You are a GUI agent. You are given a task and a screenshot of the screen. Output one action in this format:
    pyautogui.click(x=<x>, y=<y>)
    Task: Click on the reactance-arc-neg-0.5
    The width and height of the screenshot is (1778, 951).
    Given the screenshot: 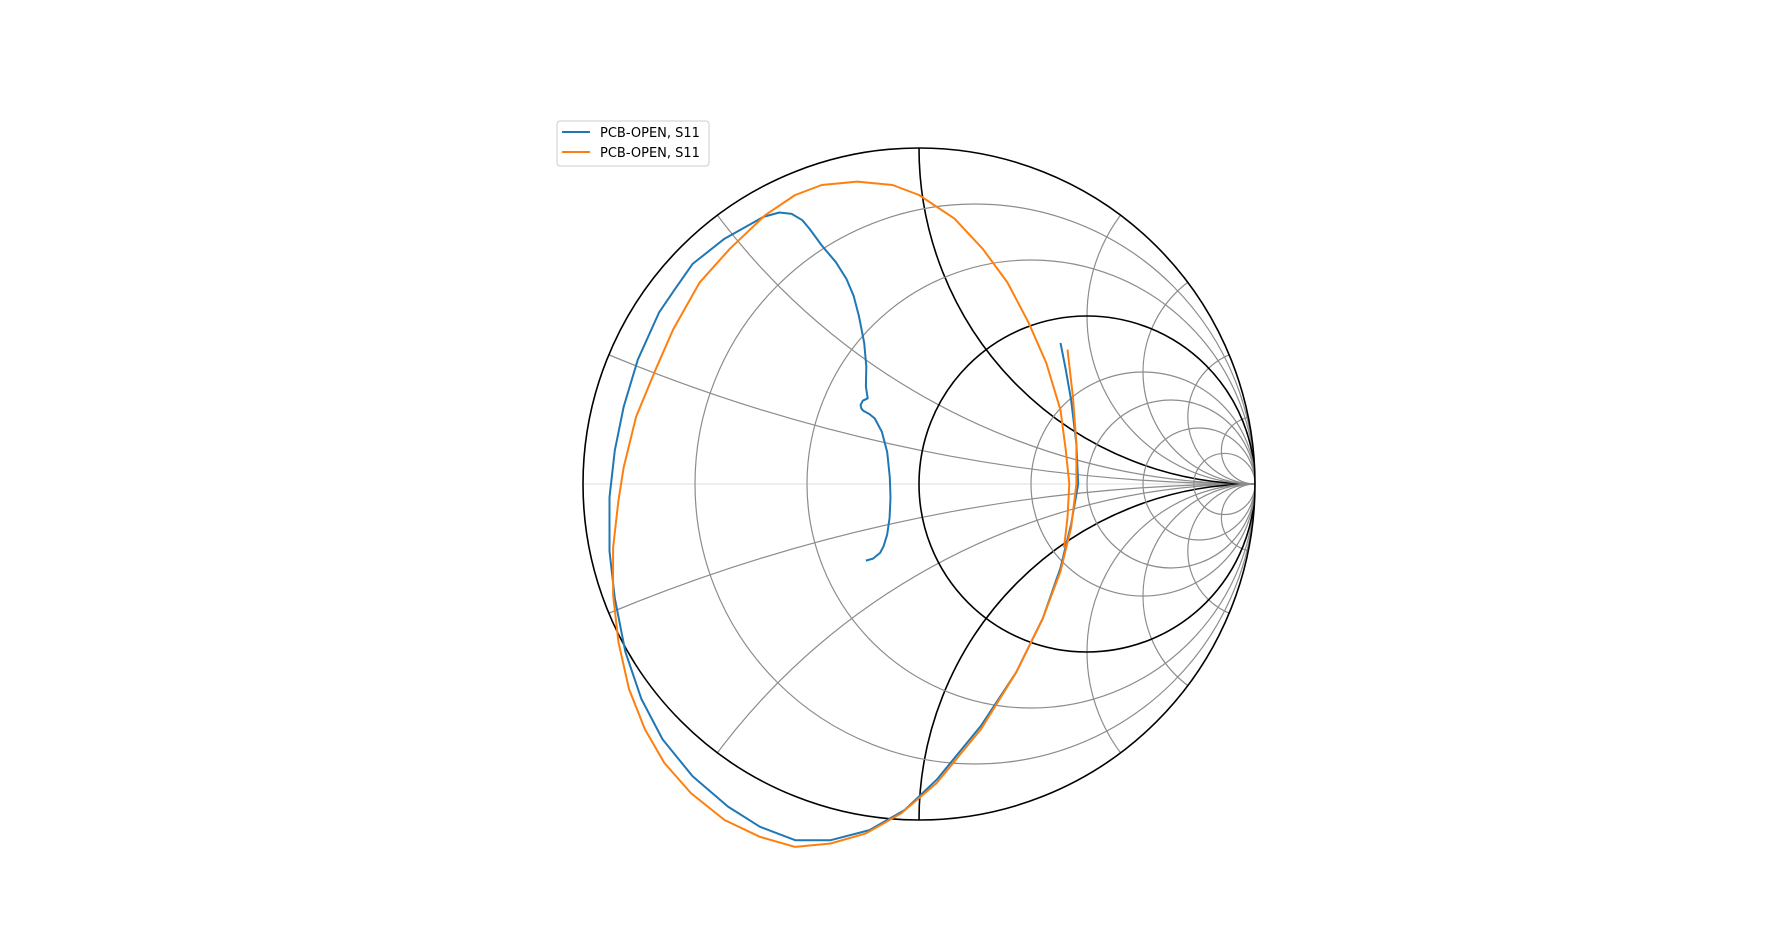 What is the action you would take?
    pyautogui.click(x=919, y=651)
    